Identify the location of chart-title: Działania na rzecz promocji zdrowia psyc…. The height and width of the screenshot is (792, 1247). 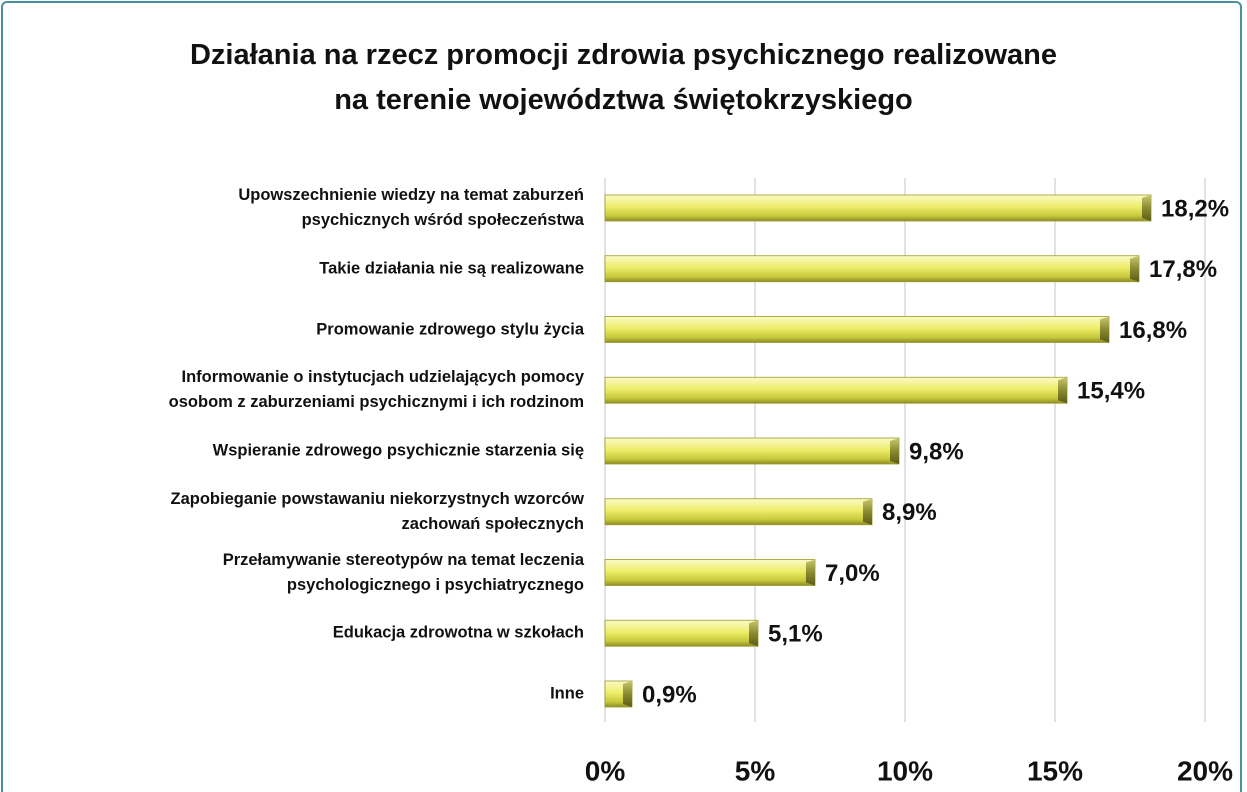
(623, 77).